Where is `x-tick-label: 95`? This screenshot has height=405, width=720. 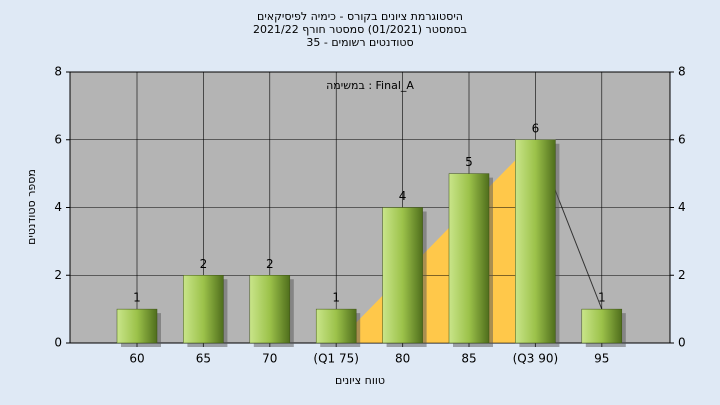
x-tick-label: 95 is located at coordinates (601, 359).